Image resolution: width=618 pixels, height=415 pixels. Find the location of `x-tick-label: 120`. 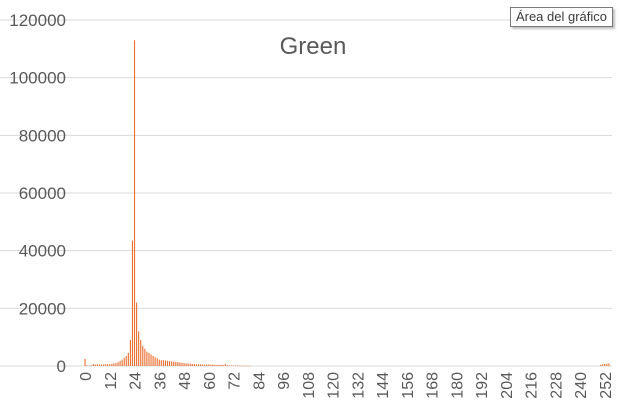

x-tick-label: 120 is located at coordinates (334, 385).